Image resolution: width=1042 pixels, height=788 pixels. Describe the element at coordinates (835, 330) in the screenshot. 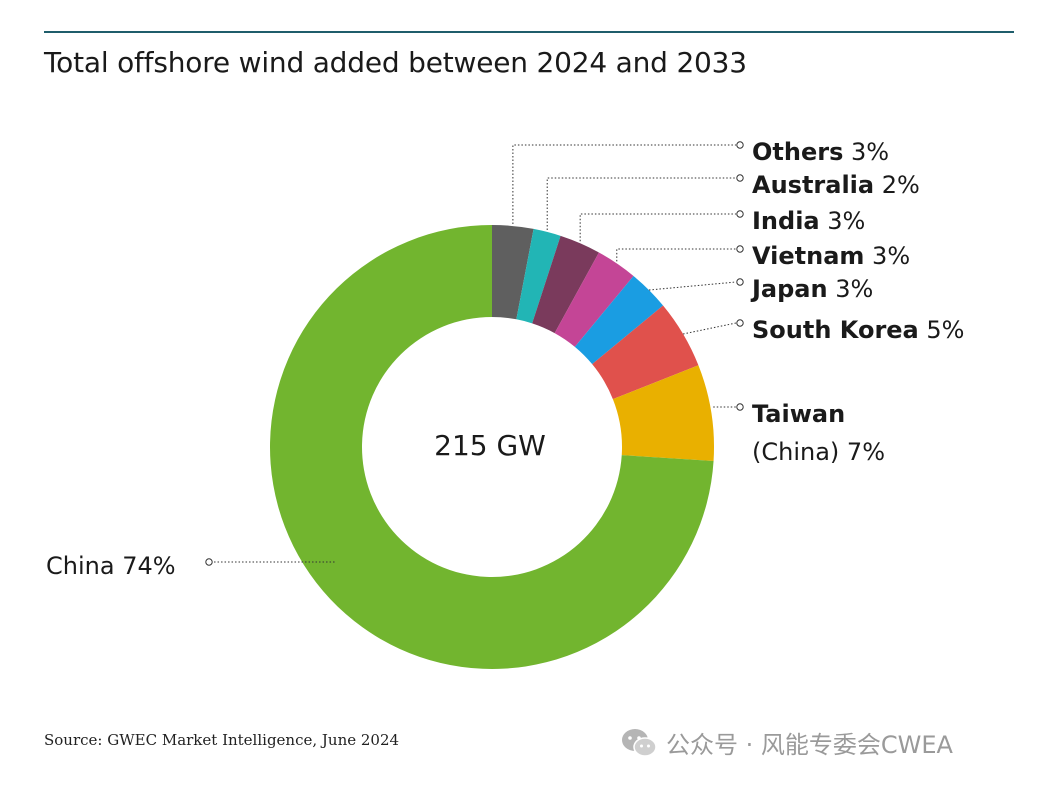

I see `label-name-south-korea: South Korea` at that location.